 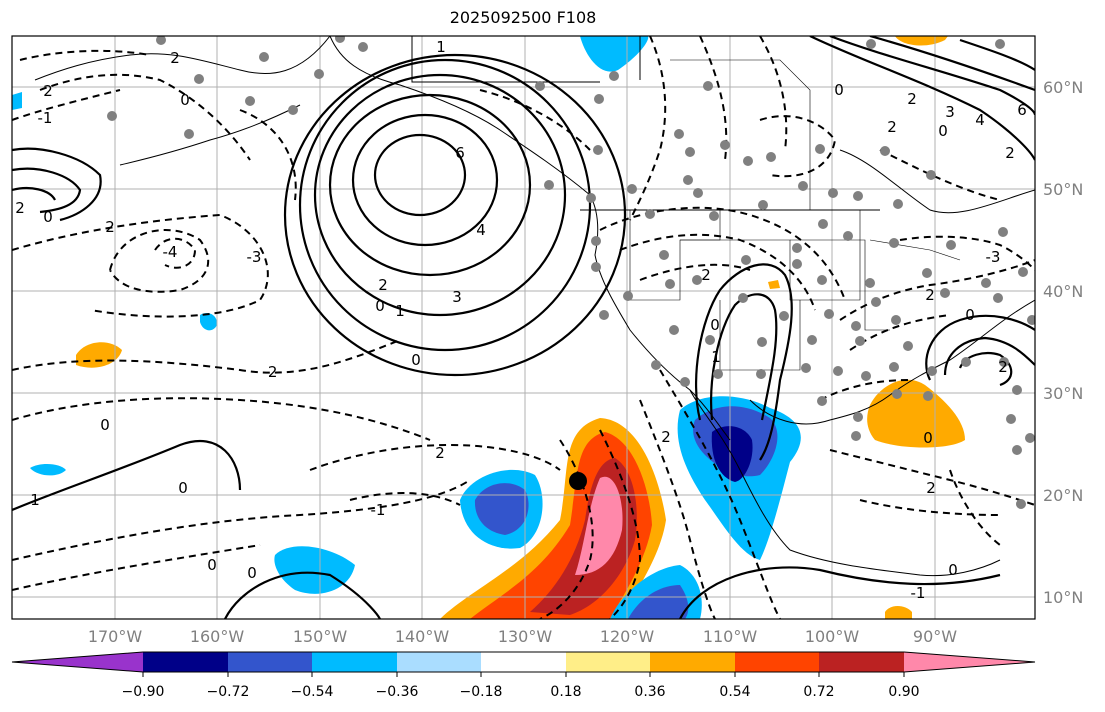 What do you see at coordinates (314, 570) in the screenshot?
I see `negative-shade-small-c` at bounding box center [314, 570].